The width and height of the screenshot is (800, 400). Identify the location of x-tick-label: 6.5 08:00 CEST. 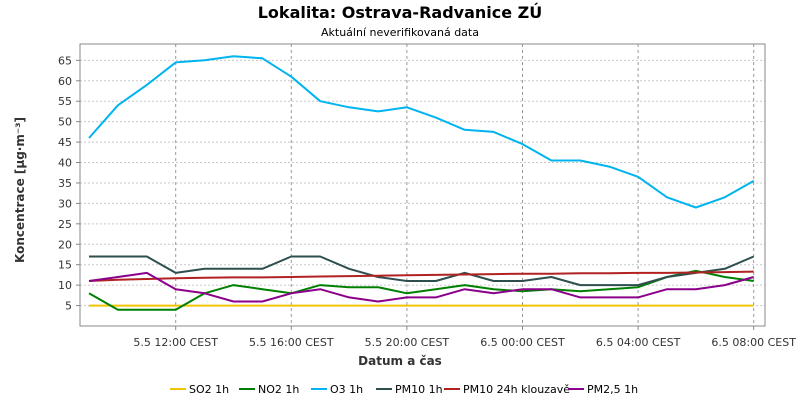
(753, 342).